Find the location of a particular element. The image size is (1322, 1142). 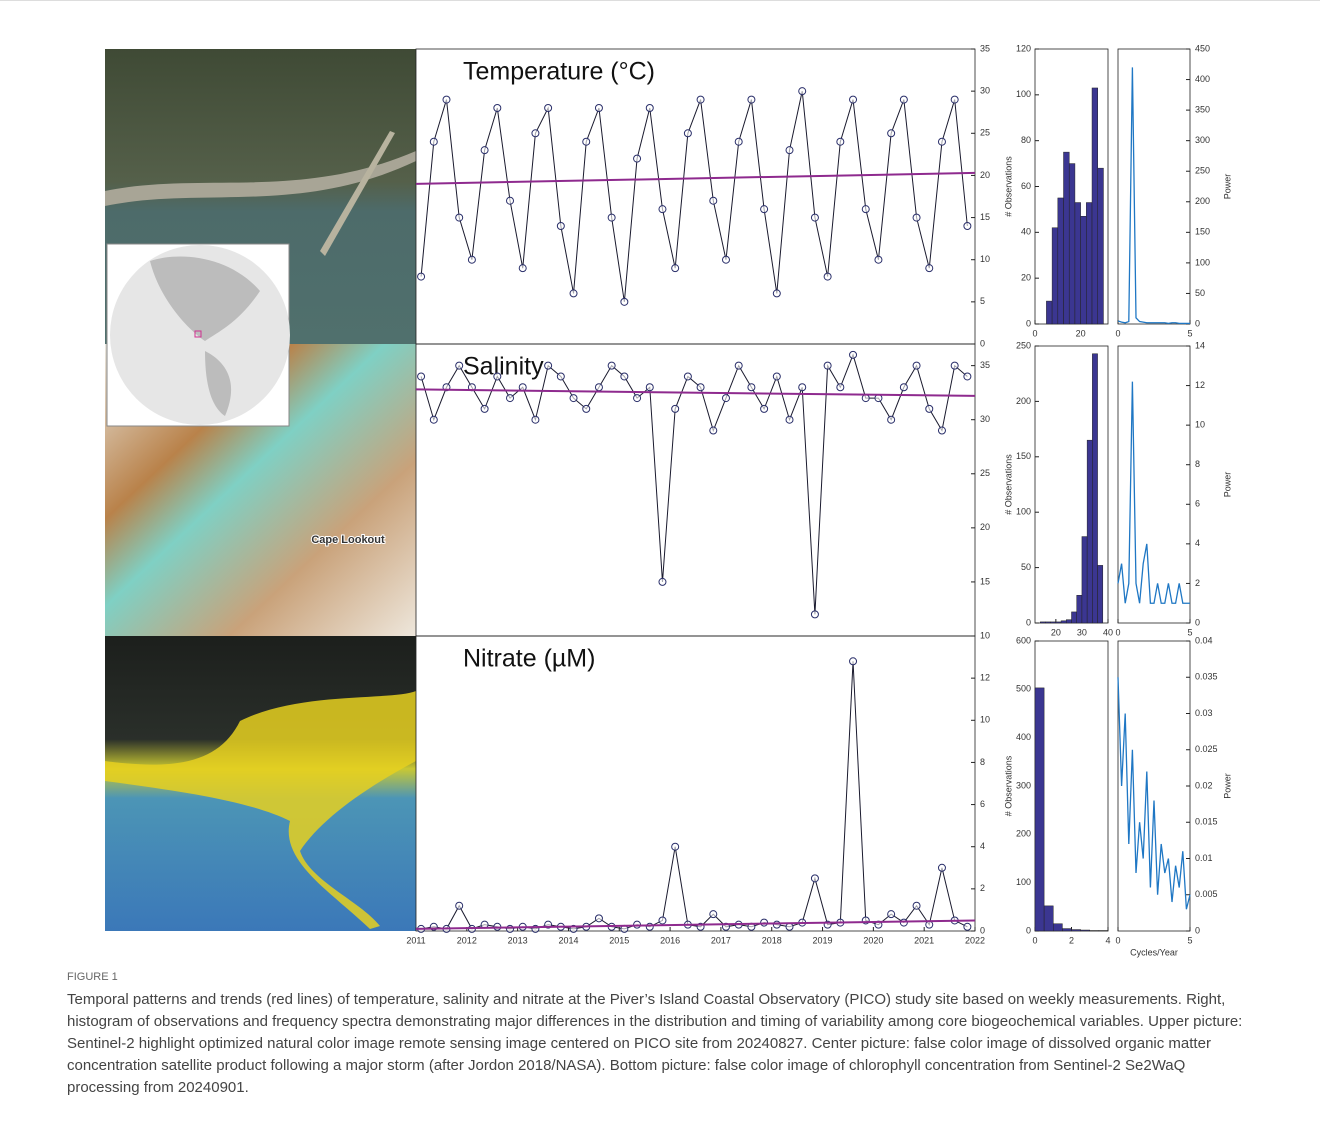

y-tick-label: 6 is located at coordinates (1197, 504).